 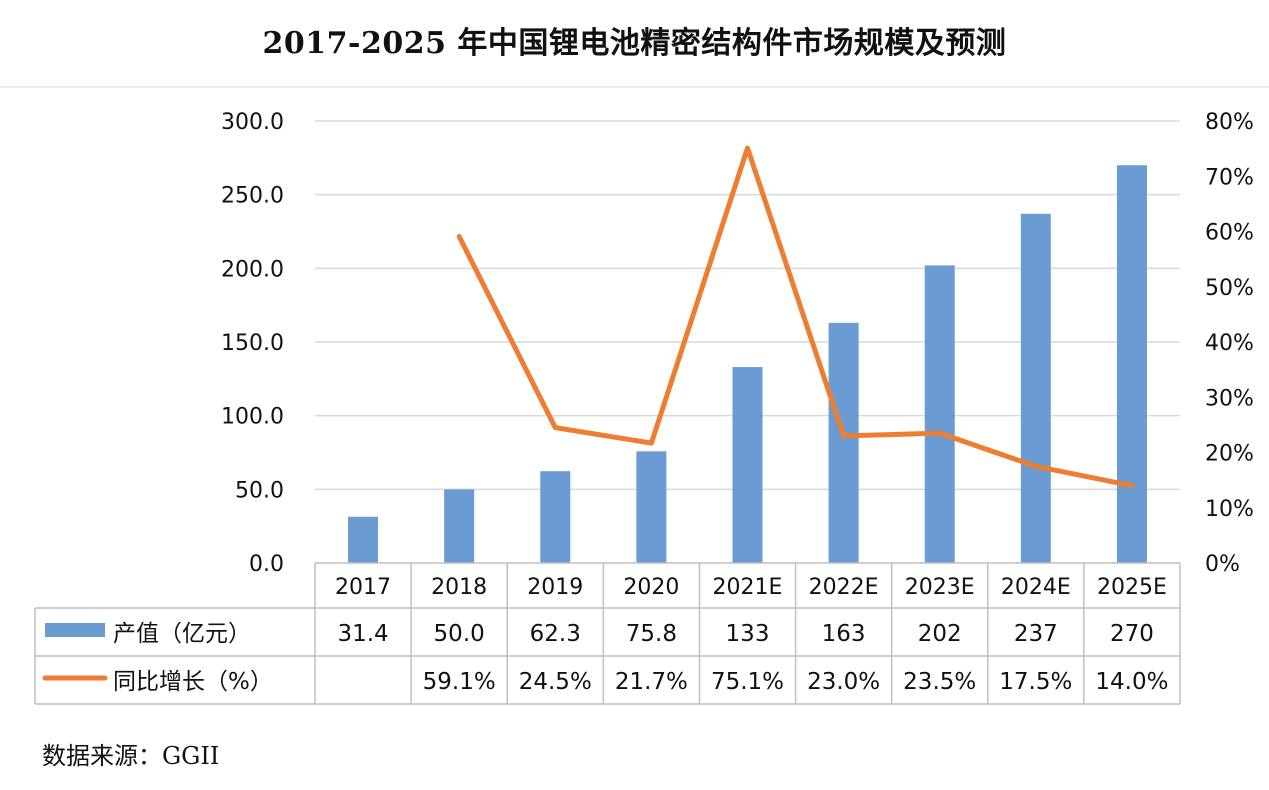 I want to click on x-tick-label: 2022E, so click(x=844, y=587).